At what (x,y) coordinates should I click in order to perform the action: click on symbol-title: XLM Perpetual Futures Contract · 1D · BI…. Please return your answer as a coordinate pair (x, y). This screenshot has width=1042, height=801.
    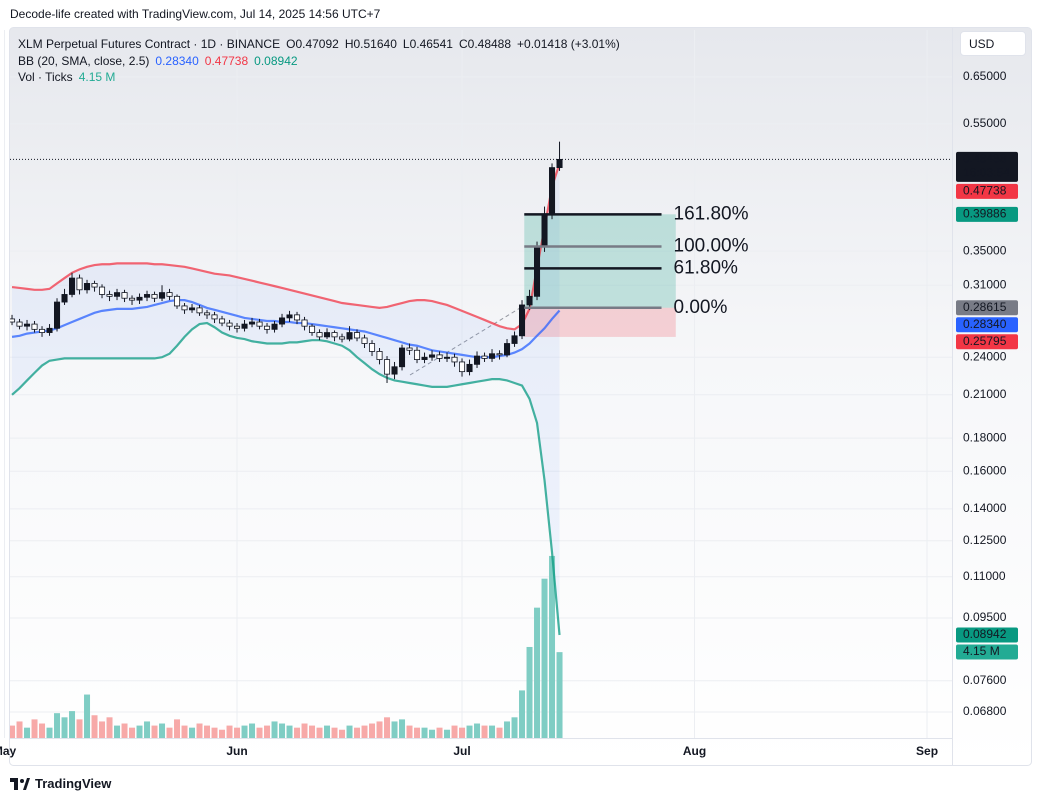
    Looking at the image, I should click on (149, 44).